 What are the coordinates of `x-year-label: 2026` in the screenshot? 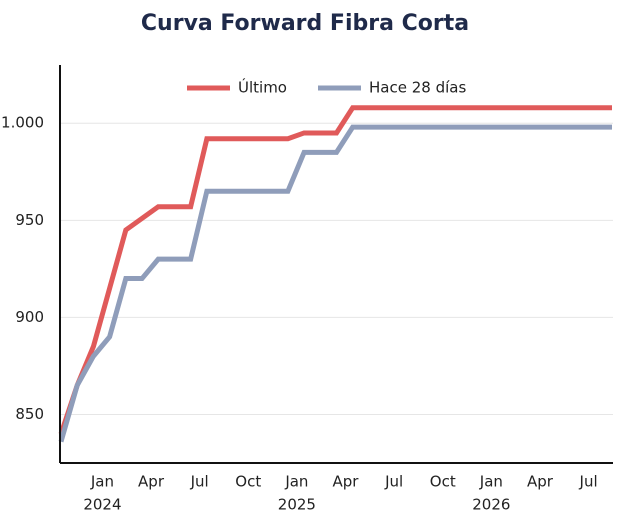 It's located at (491, 505).